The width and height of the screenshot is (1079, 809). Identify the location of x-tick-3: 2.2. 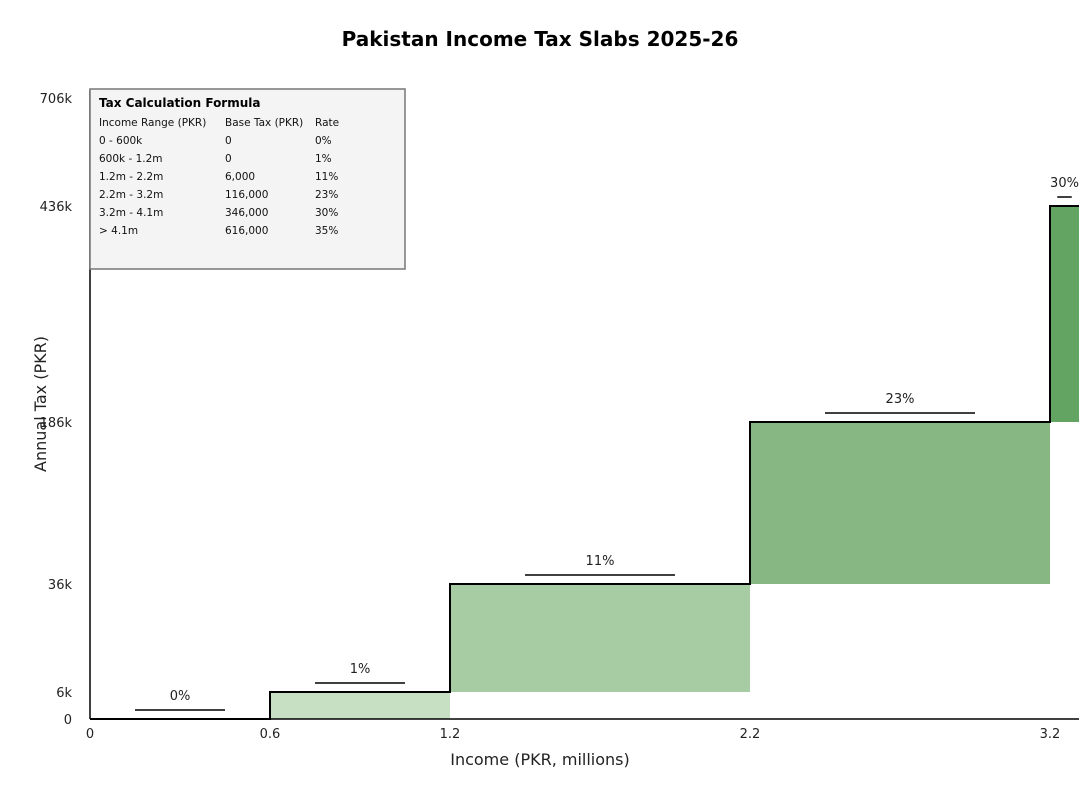
(750, 734).